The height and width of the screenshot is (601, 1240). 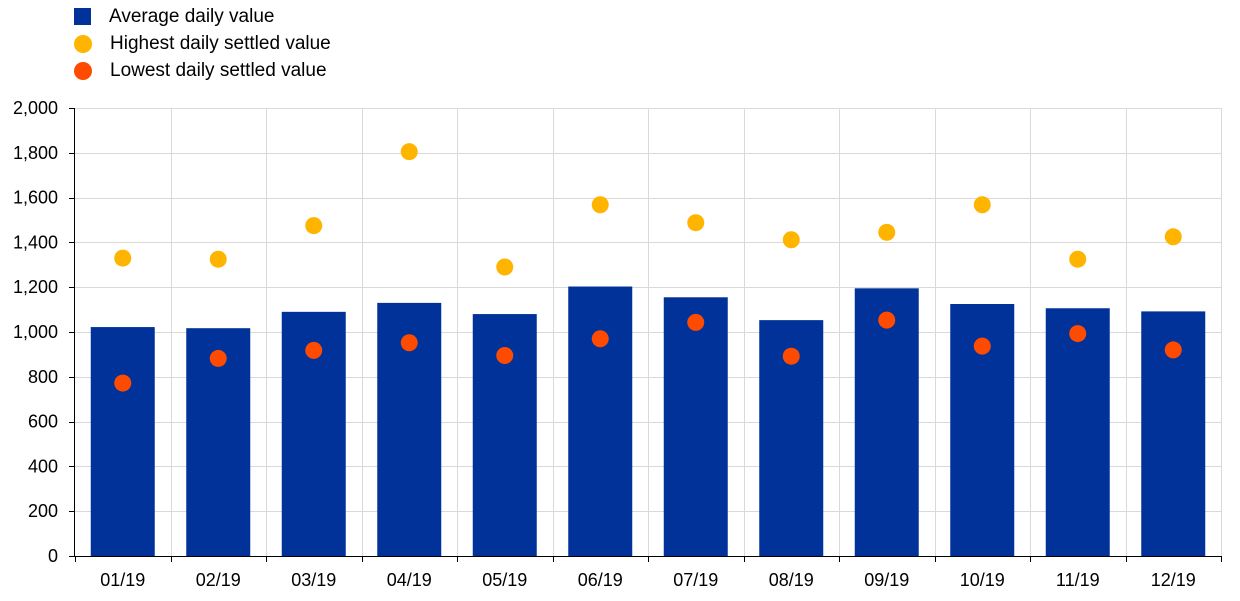 I want to click on x-tick-label: 01/19, so click(x=122, y=580).